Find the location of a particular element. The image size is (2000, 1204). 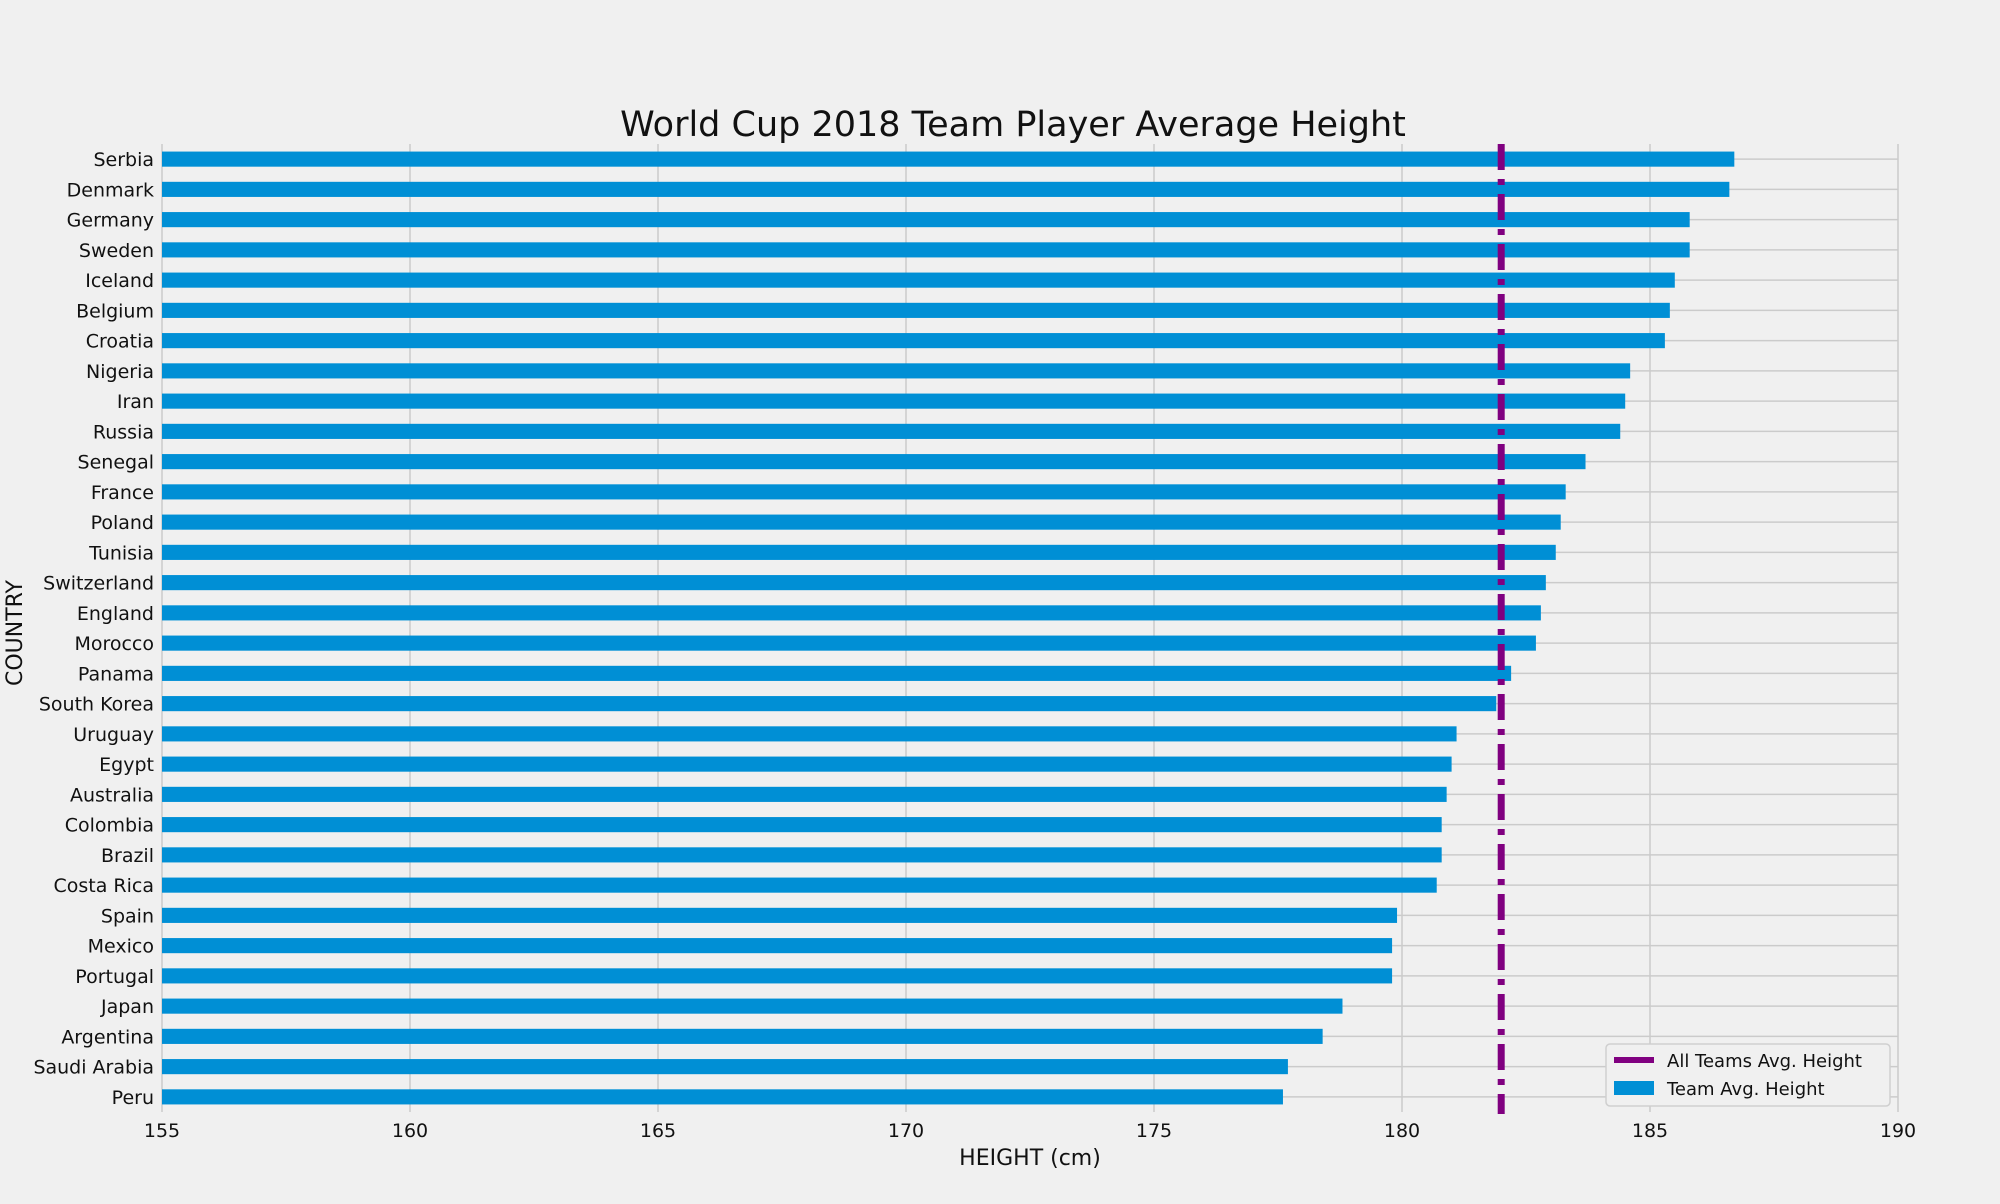

y-tick-label: Iceland is located at coordinates (119, 281).